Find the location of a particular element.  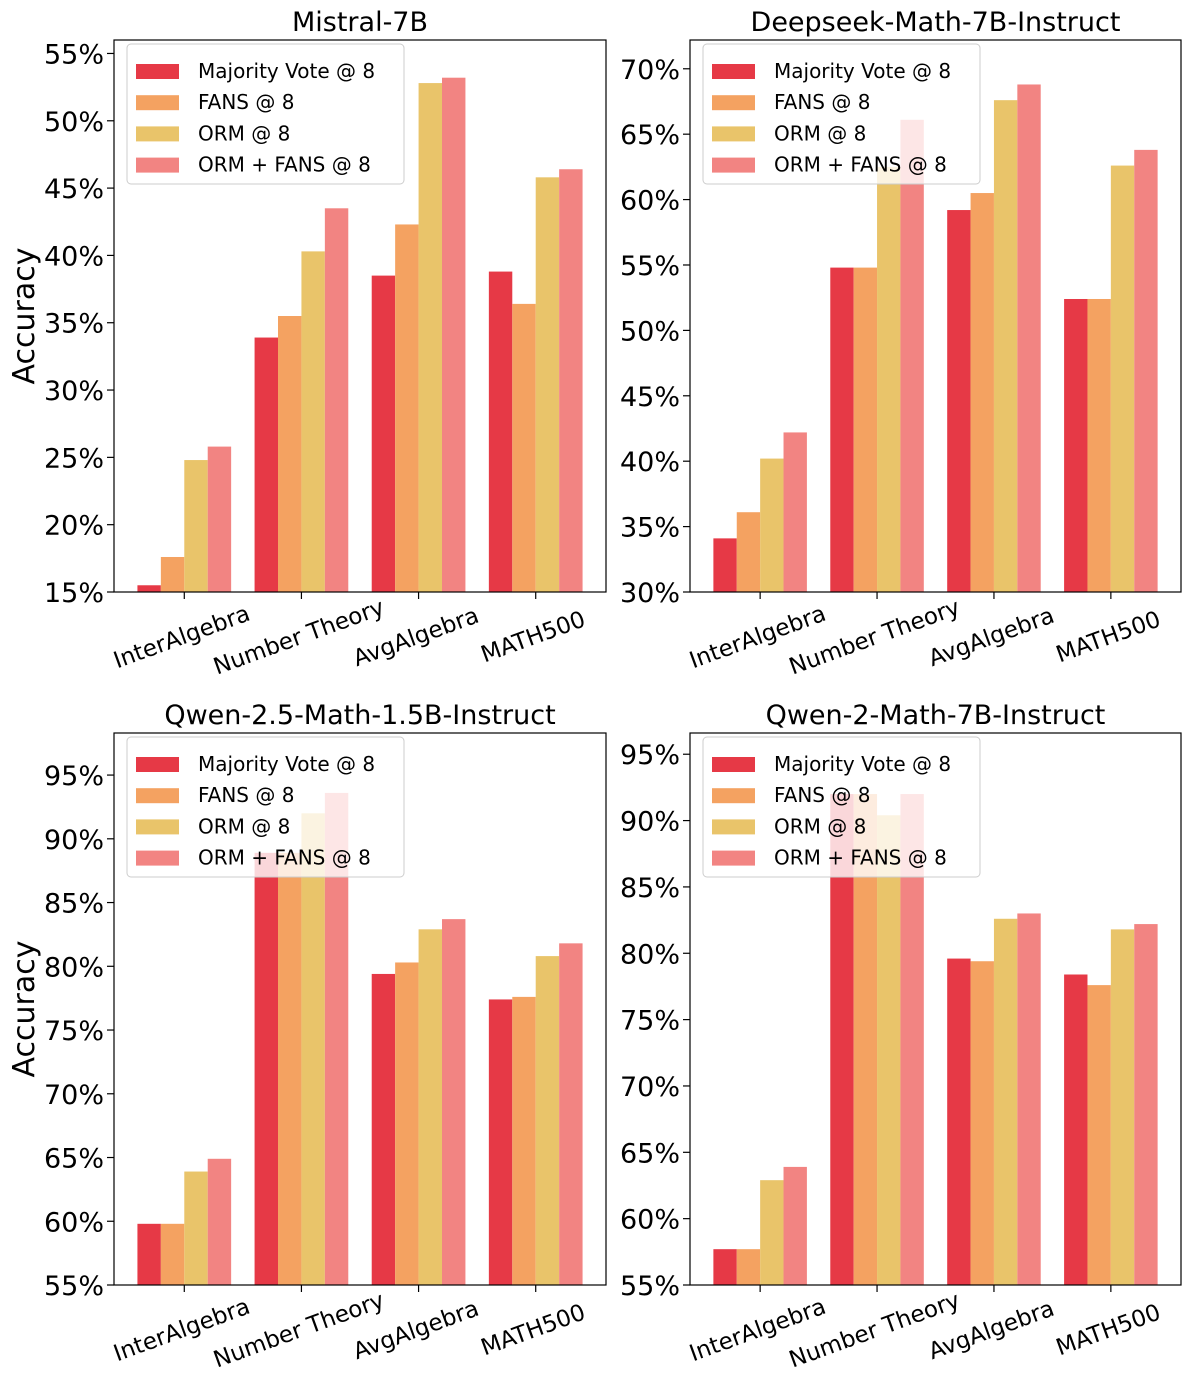

chart-title: Mistral-7B is located at coordinates (360, 22).